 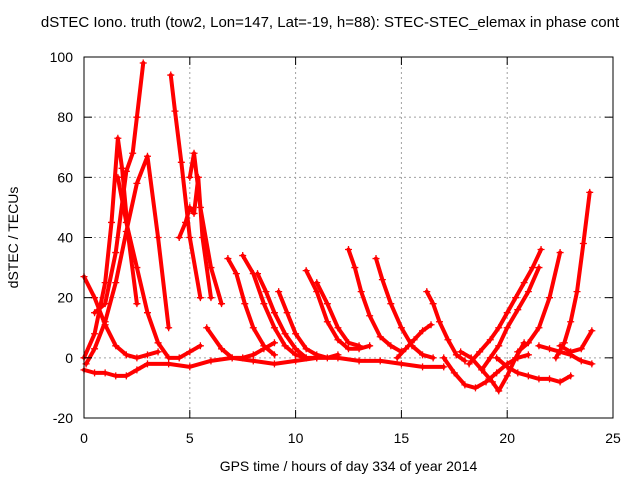 I want to click on x-tick-label: 10, so click(x=296, y=438).